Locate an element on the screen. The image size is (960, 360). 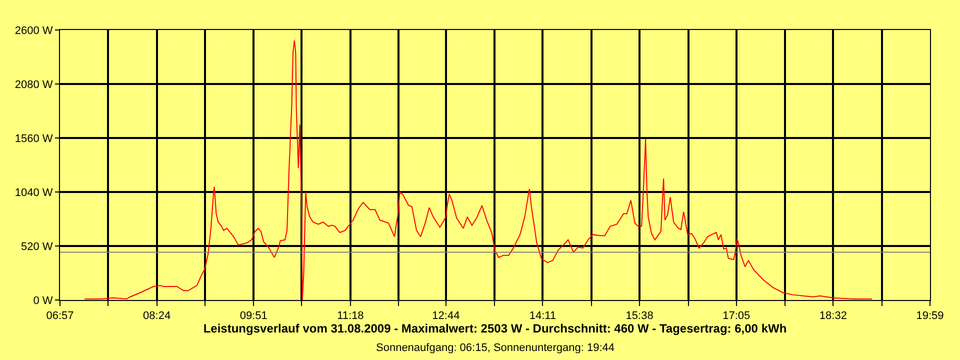
y-tick-label: 0 W is located at coordinates (43, 300).